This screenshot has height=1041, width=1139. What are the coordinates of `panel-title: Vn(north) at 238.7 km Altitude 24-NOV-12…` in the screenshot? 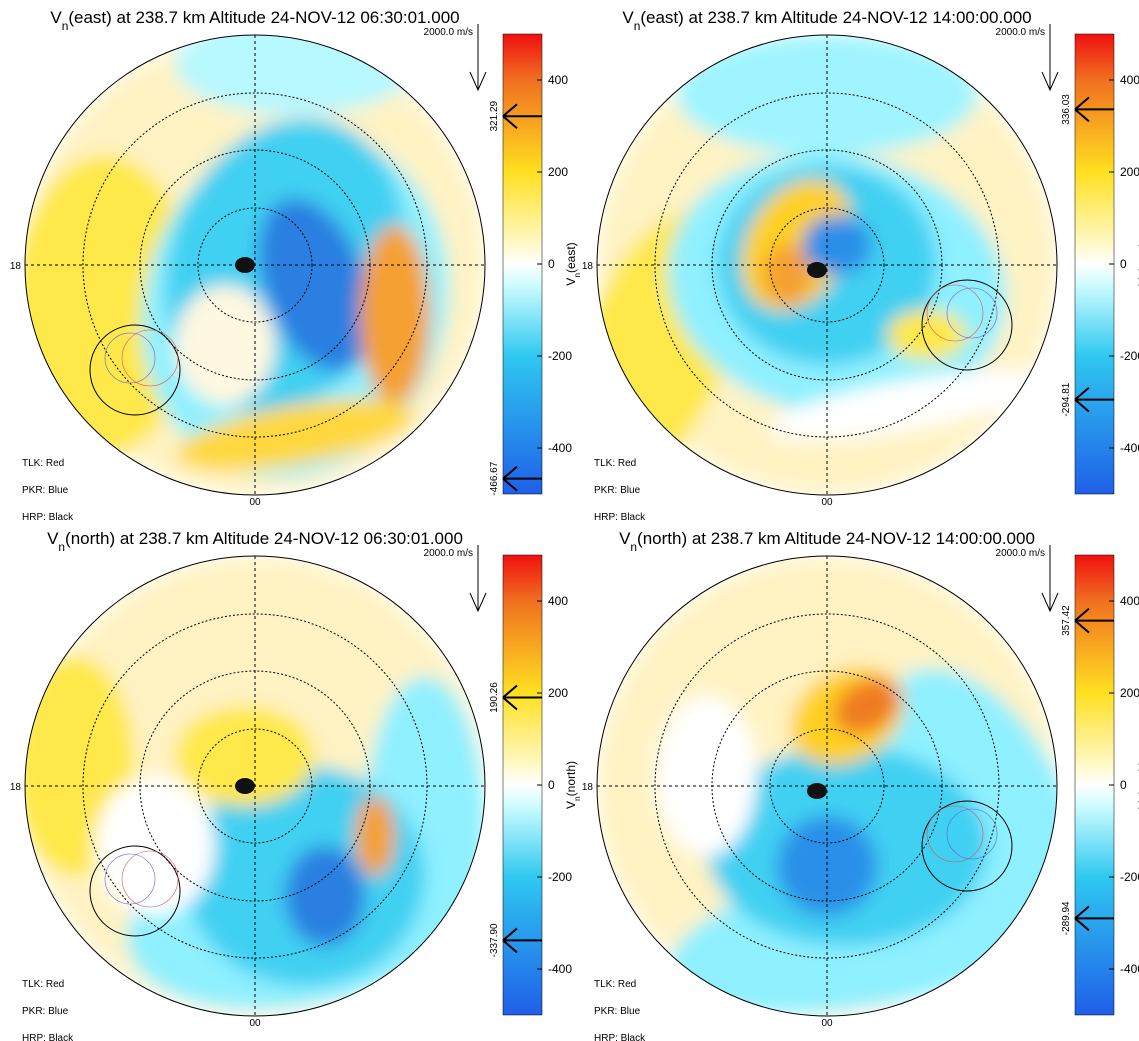 It's located at (255, 541).